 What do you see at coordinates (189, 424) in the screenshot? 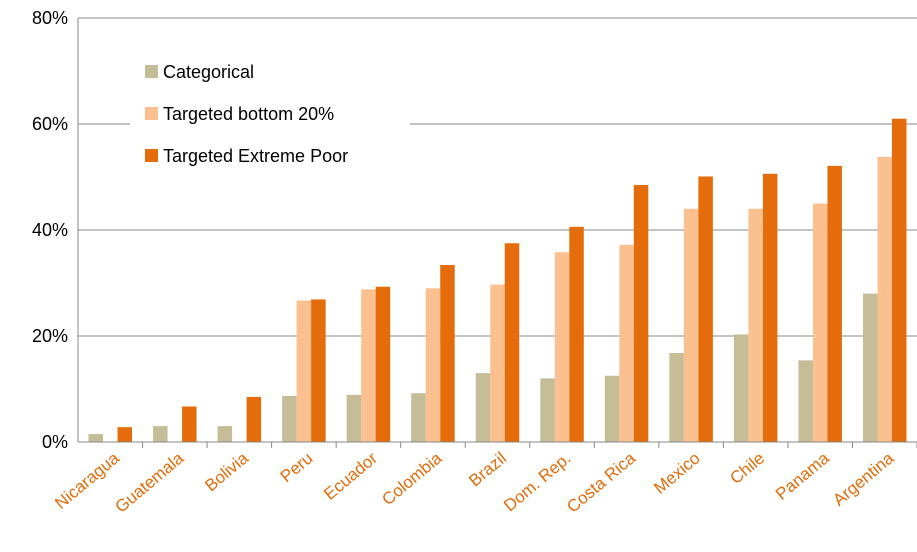
I see `bar-targeted-extreme-poor-guatemala` at bounding box center [189, 424].